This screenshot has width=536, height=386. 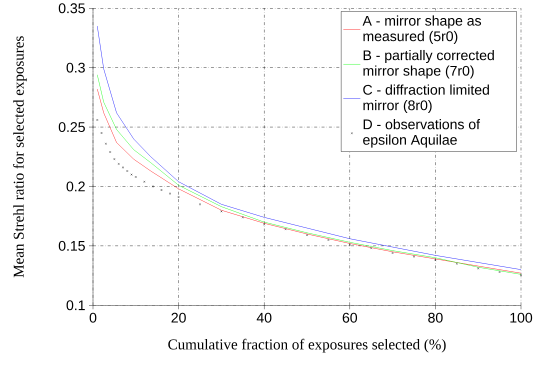 What do you see at coordinates (307, 345) in the screenshot?
I see `x-axis-title: Cumulative fraction of exposures selected (%)` at bounding box center [307, 345].